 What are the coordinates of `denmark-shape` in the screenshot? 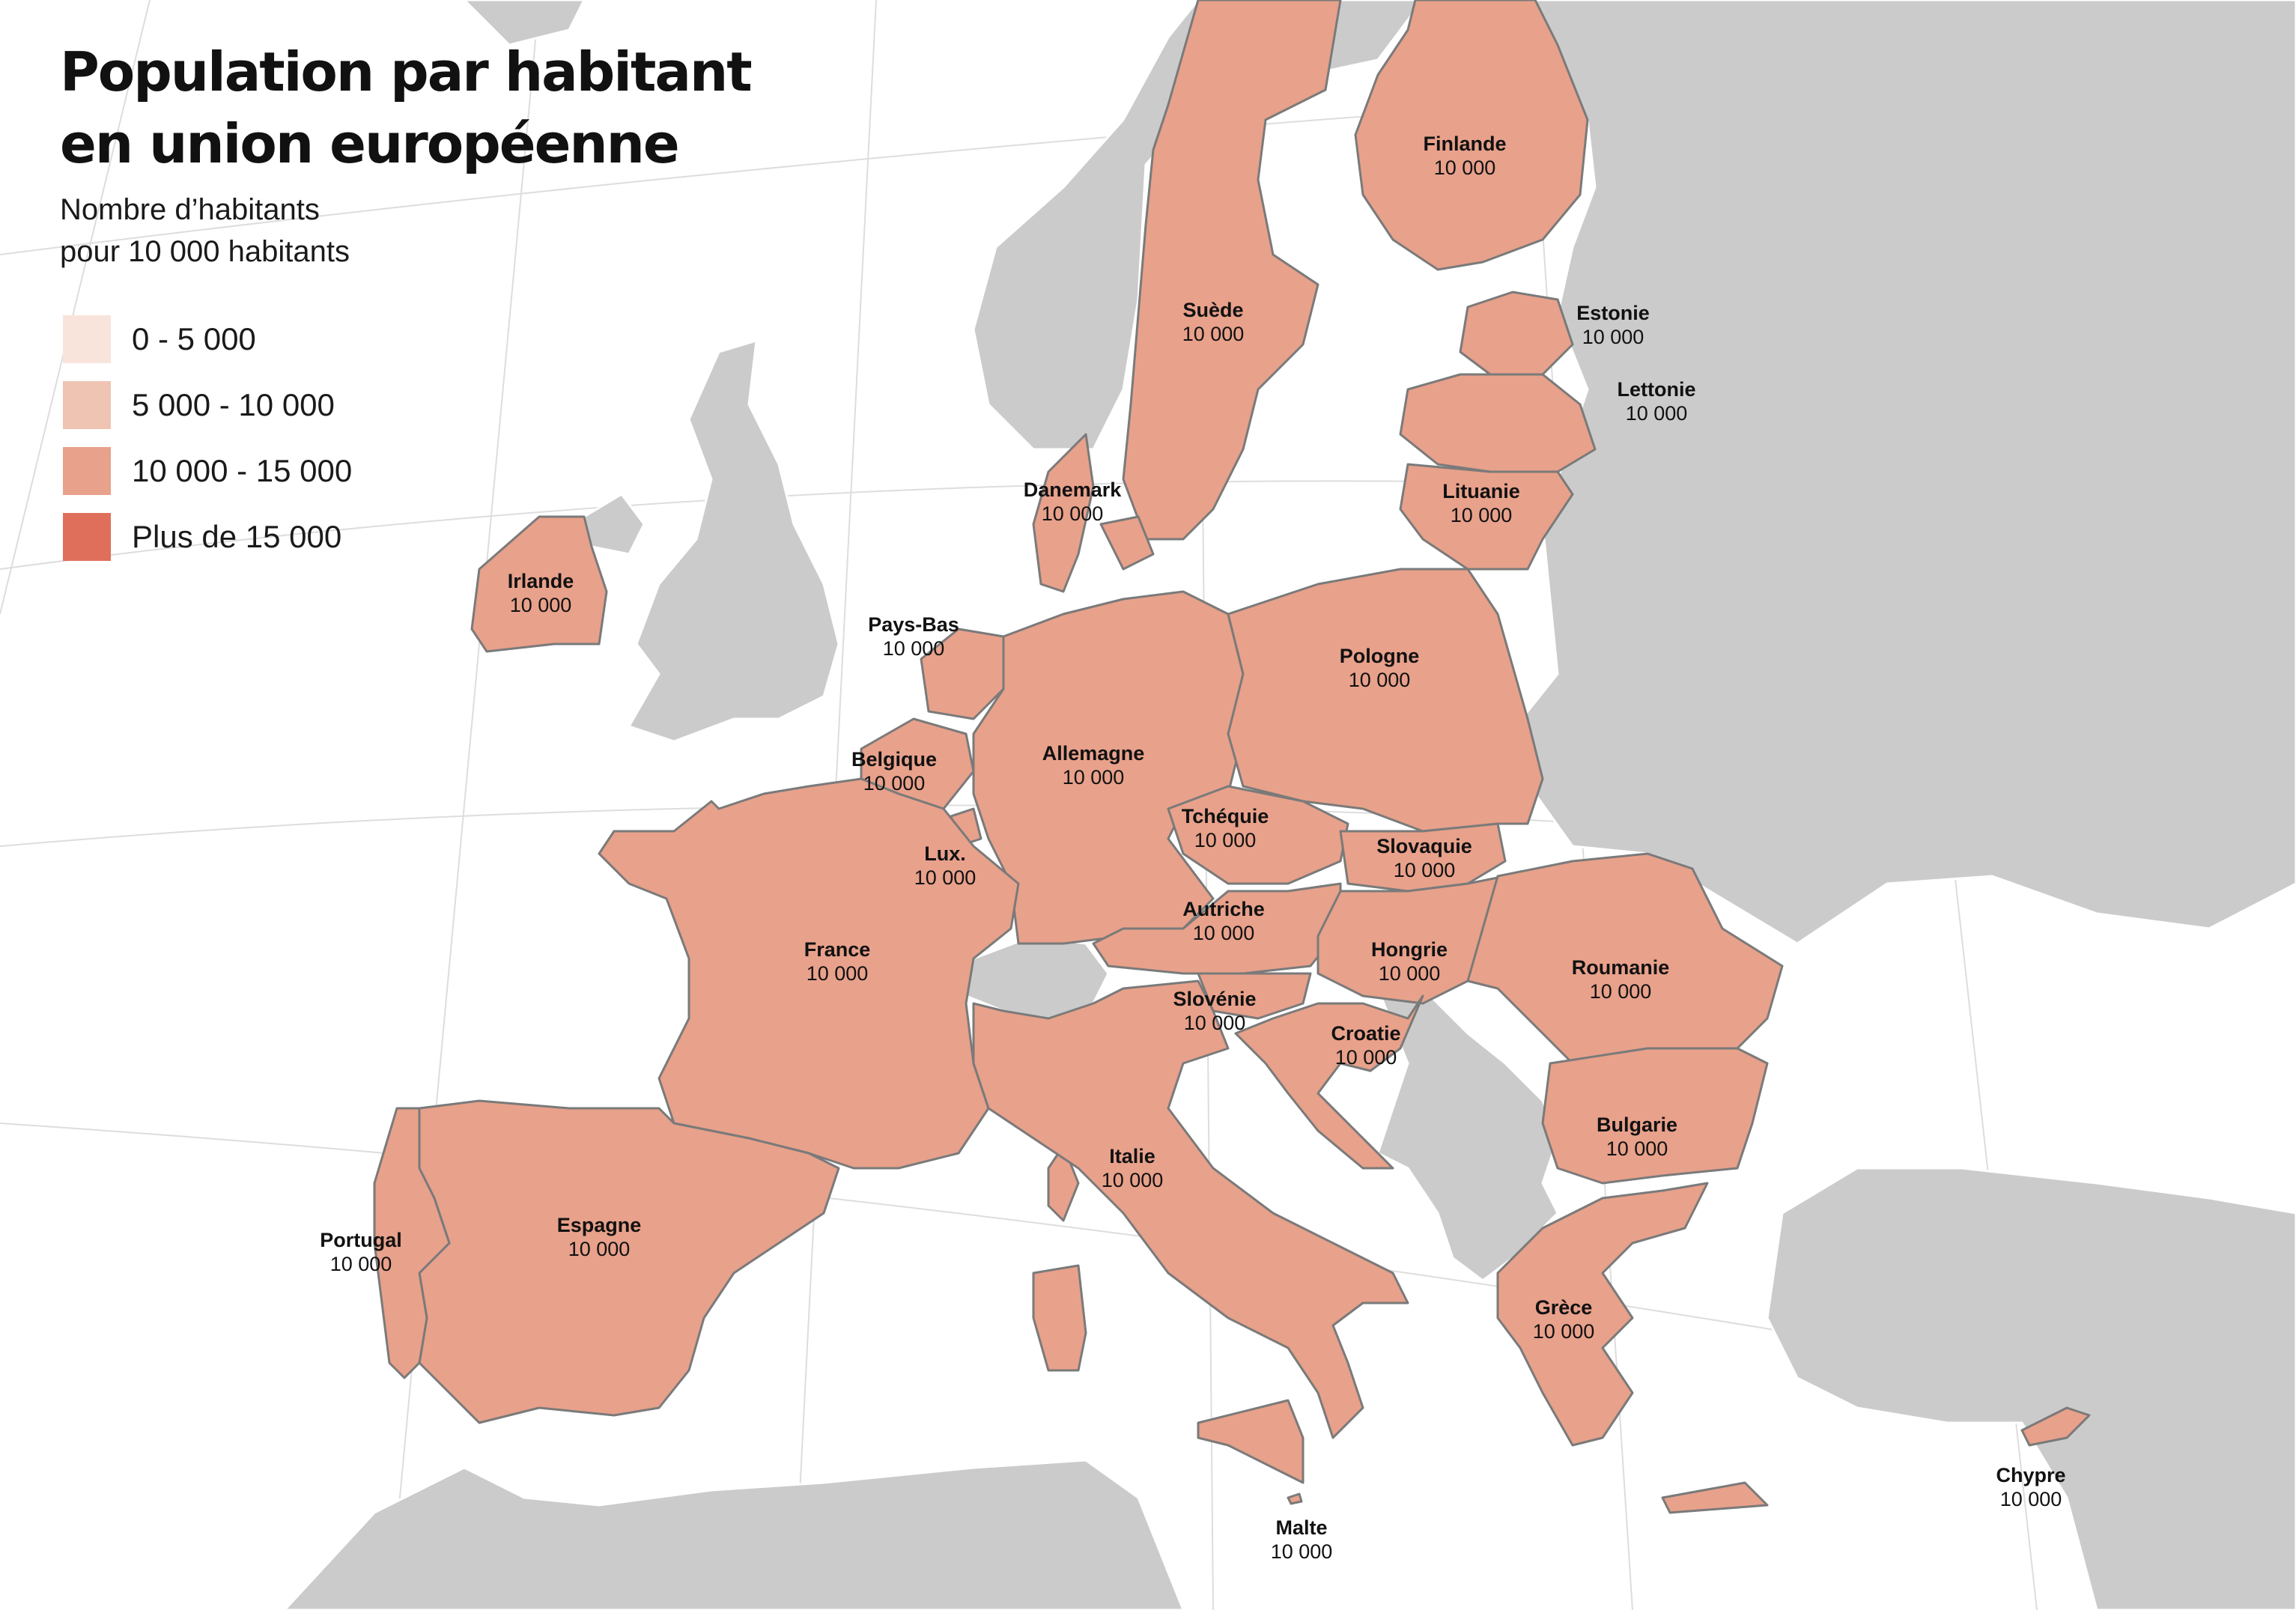 It's located at (1093, 513).